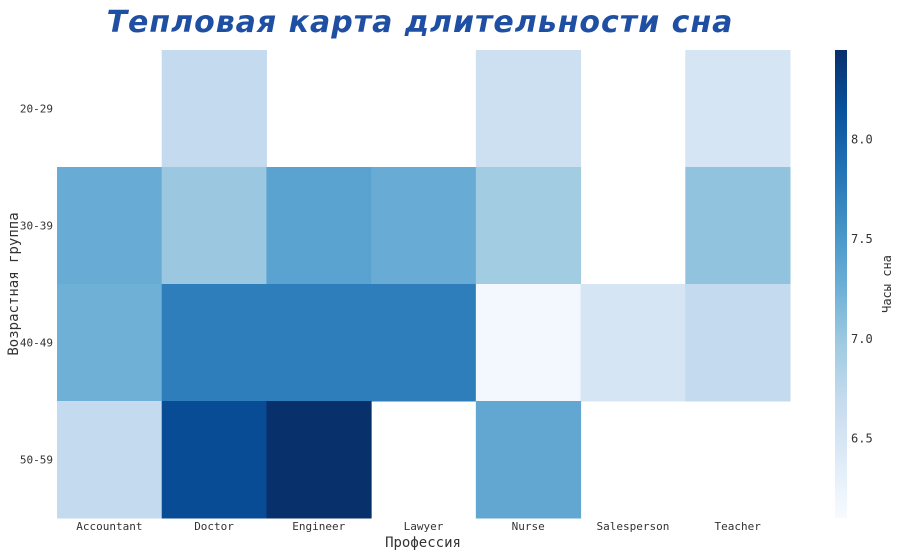 This screenshot has height=556, width=900. I want to click on x-tick-label: Nurse, so click(528, 526).